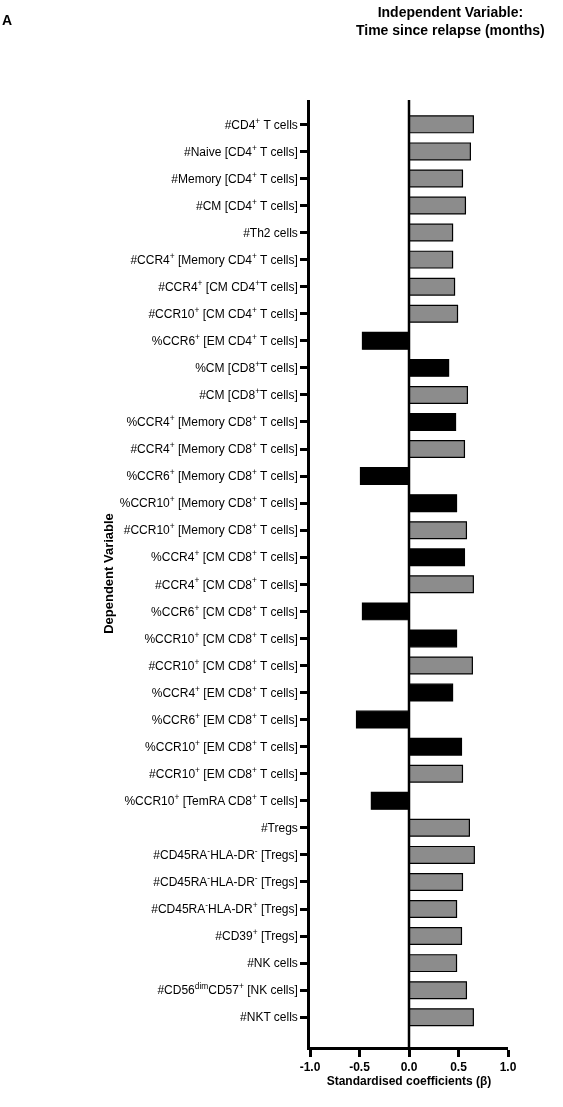 The height and width of the screenshot is (1107, 563). What do you see at coordinates (228, 285) in the screenshot?
I see `y-tick-label: #CCR4$^{+}$ [CM CD4$^{+}$T cells]` at bounding box center [228, 285].